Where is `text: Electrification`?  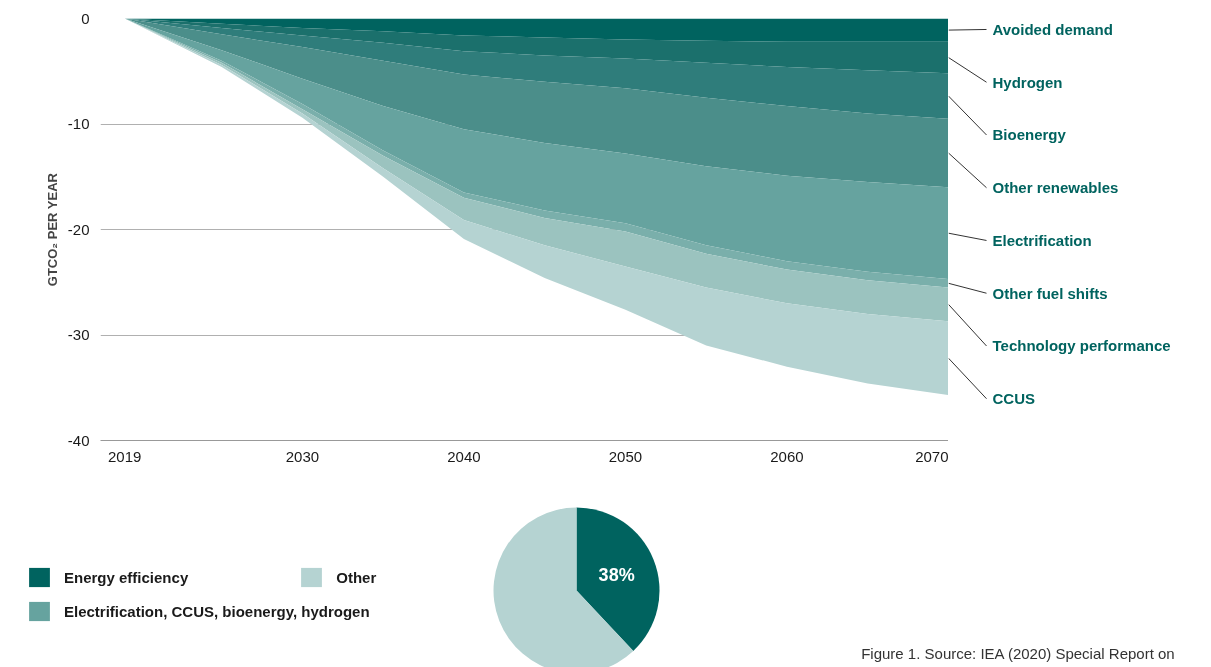
text: Electrification is located at coordinates (1042, 240).